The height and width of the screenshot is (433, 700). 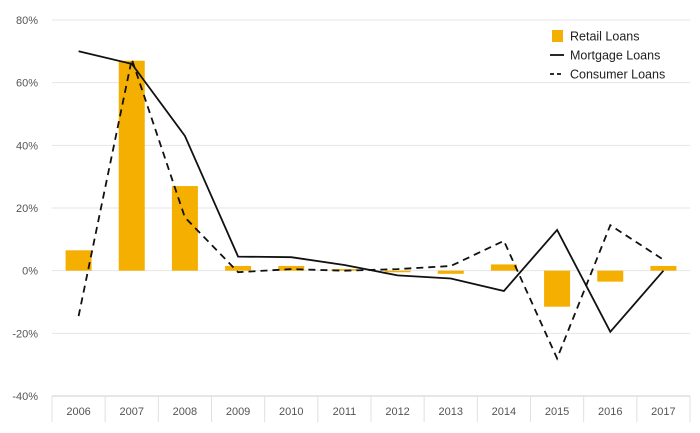 What do you see at coordinates (30, 272) in the screenshot?
I see `y-tick-label: 0%` at bounding box center [30, 272].